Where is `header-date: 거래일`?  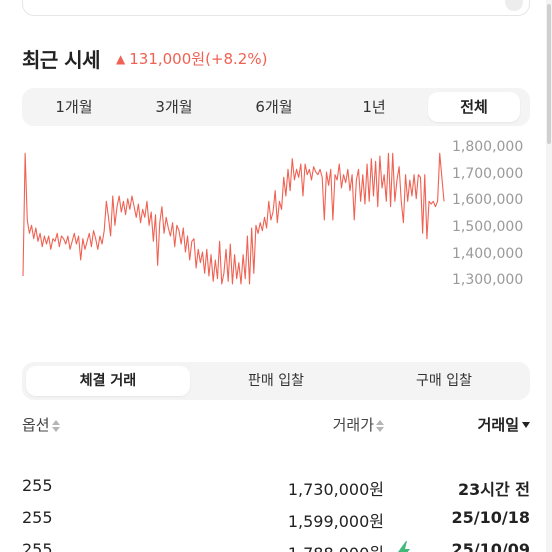 header-date: 거래일 is located at coordinates (504, 424).